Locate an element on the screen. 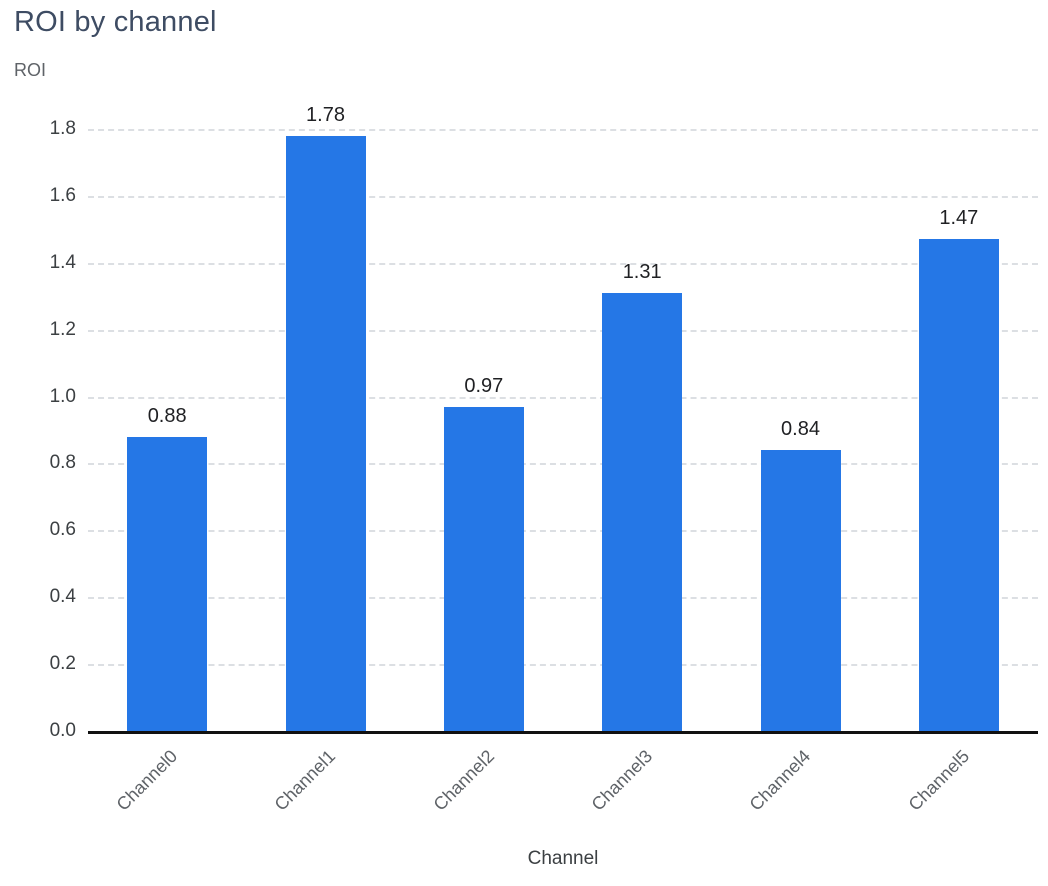 The height and width of the screenshot is (886, 1048). y-axis-label: ROI is located at coordinates (30, 70).